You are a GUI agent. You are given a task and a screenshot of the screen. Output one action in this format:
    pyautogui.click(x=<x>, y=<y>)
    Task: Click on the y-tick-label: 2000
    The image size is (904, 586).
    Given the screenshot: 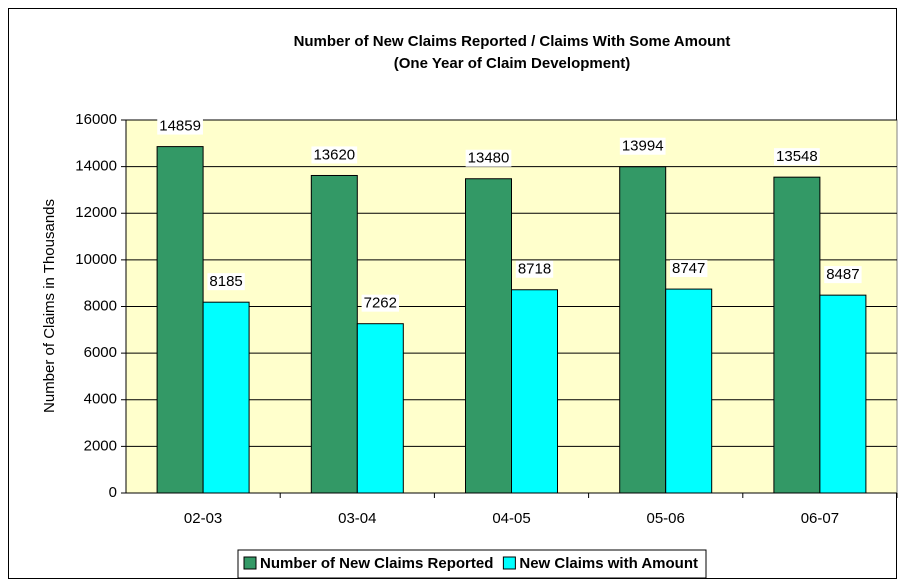 What is the action you would take?
    pyautogui.click(x=100, y=445)
    